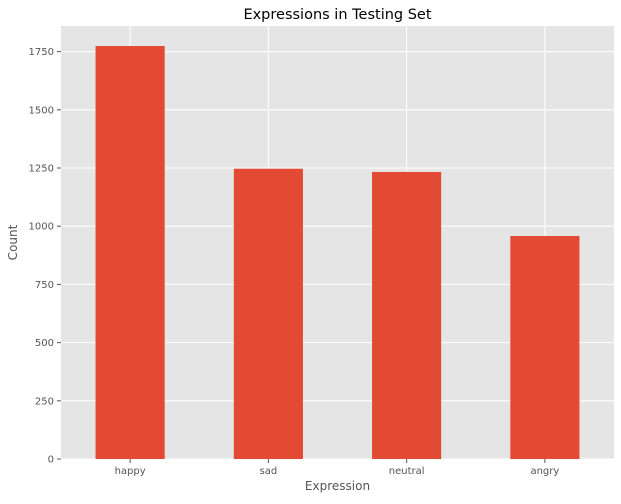 Image resolution: width=621 pixels, height=504 pixels. Describe the element at coordinates (545, 347) in the screenshot. I see `bar-angry` at that location.